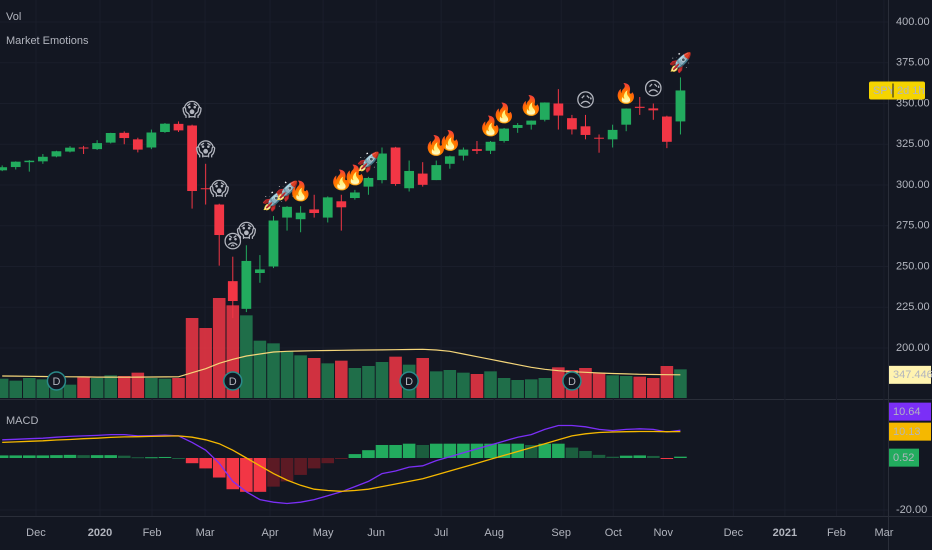  I want to click on x-tick-label: 2021, so click(785, 533).